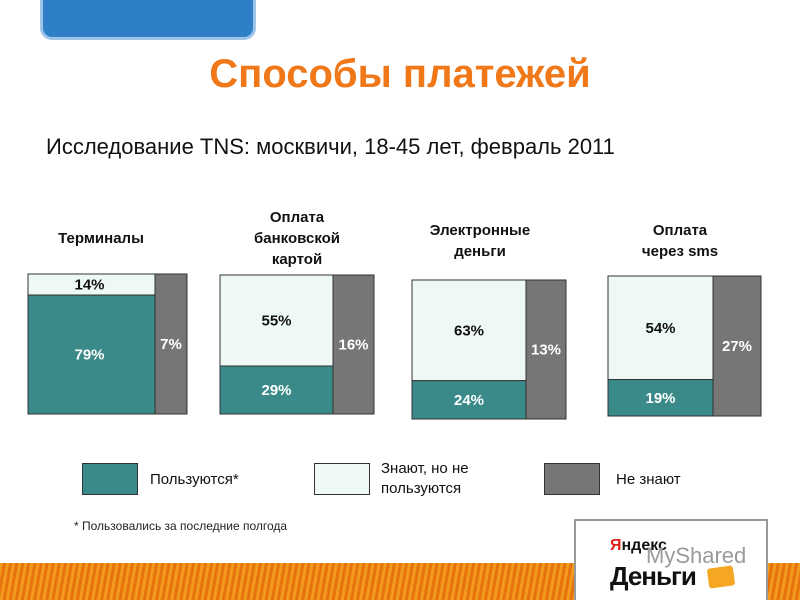 Image resolution: width=800 pixels, height=600 pixels. I want to click on data-label-unknown: 7%, so click(171, 344).